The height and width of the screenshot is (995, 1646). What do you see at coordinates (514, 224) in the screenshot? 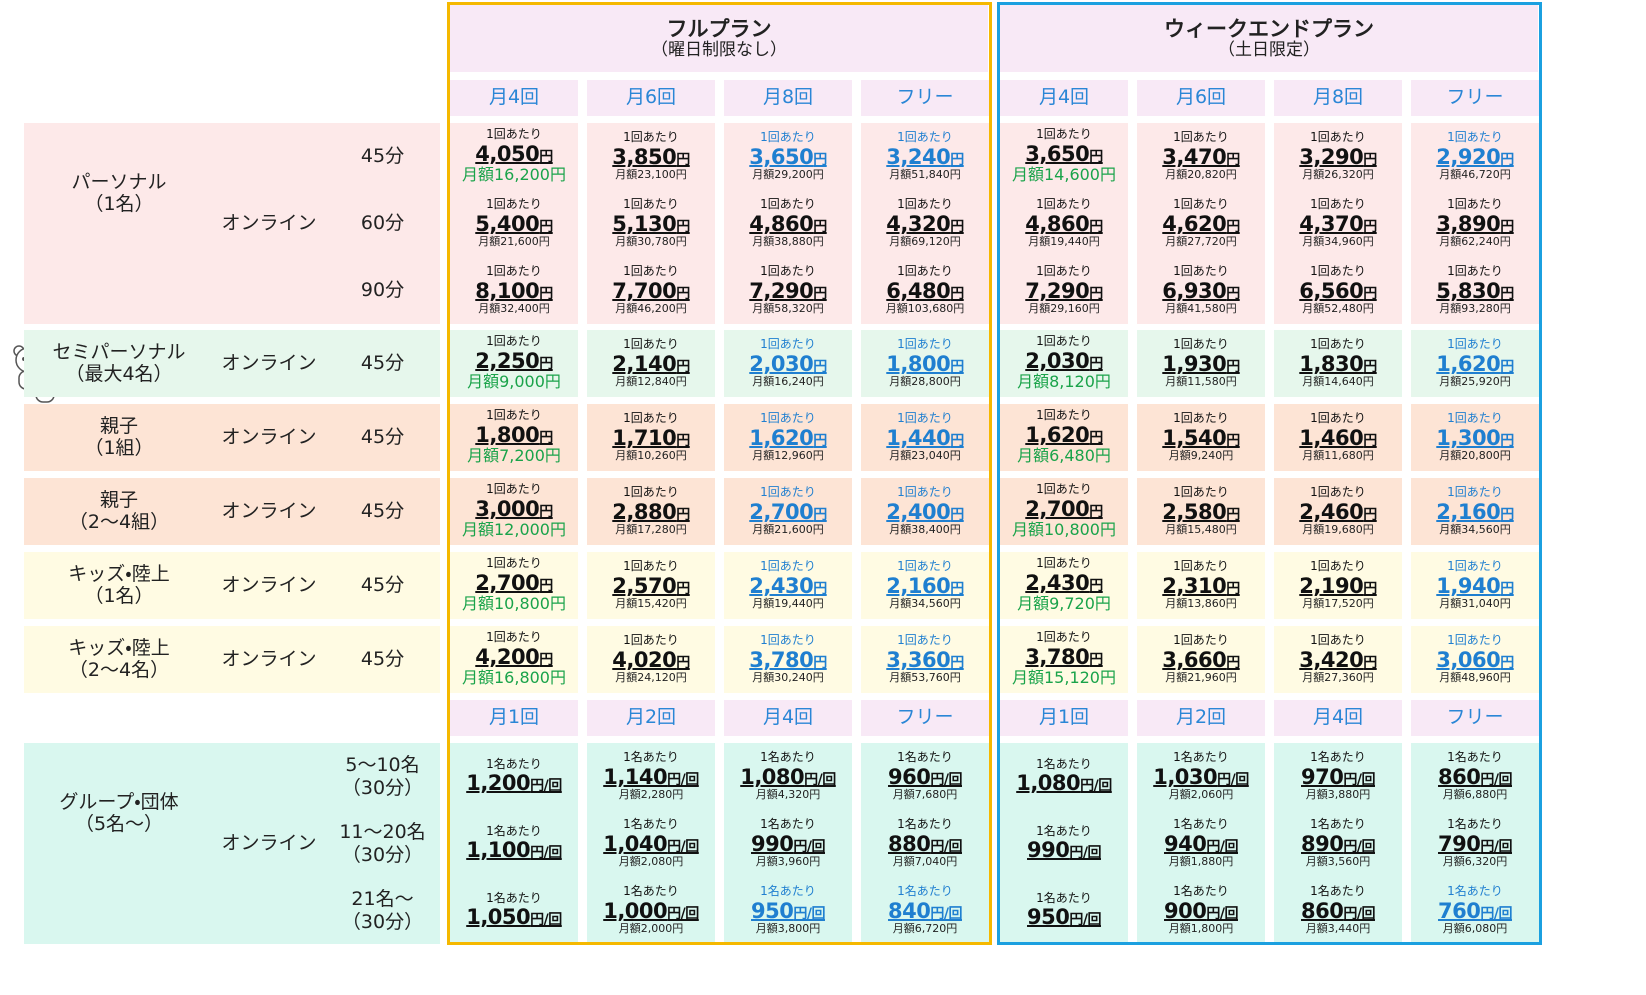
I see `price: 5,400円` at bounding box center [514, 224].